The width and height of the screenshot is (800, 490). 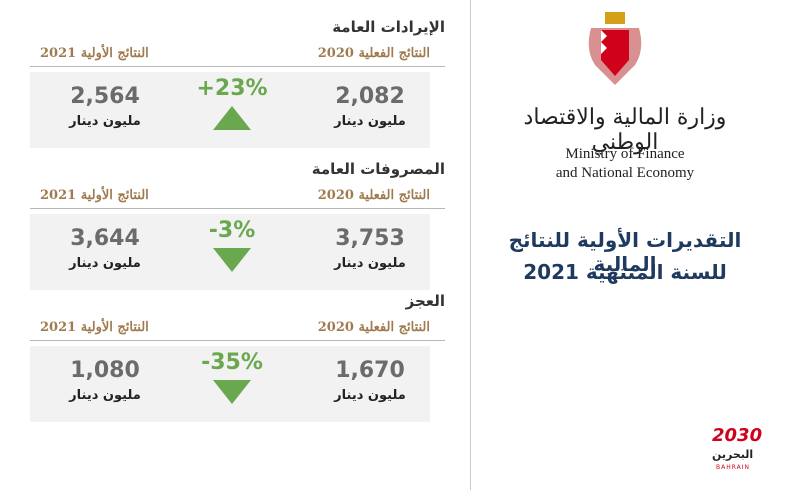 I want to click on vision-english: BAHRAIN, so click(x=733, y=467).